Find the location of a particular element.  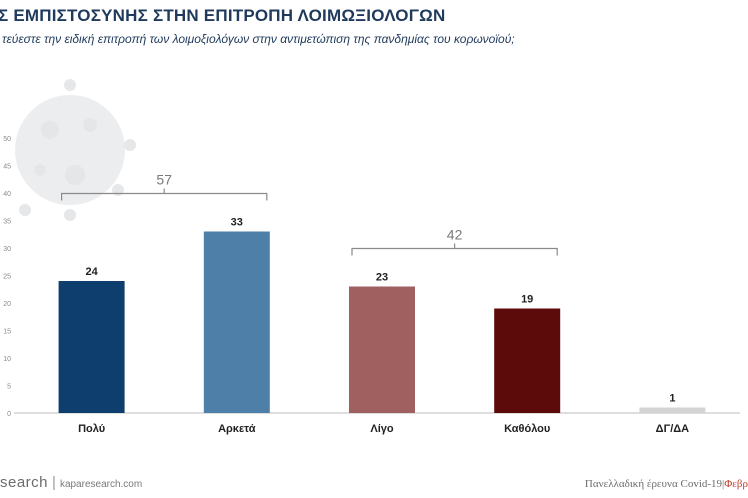

data-label: 23 is located at coordinates (382, 278).